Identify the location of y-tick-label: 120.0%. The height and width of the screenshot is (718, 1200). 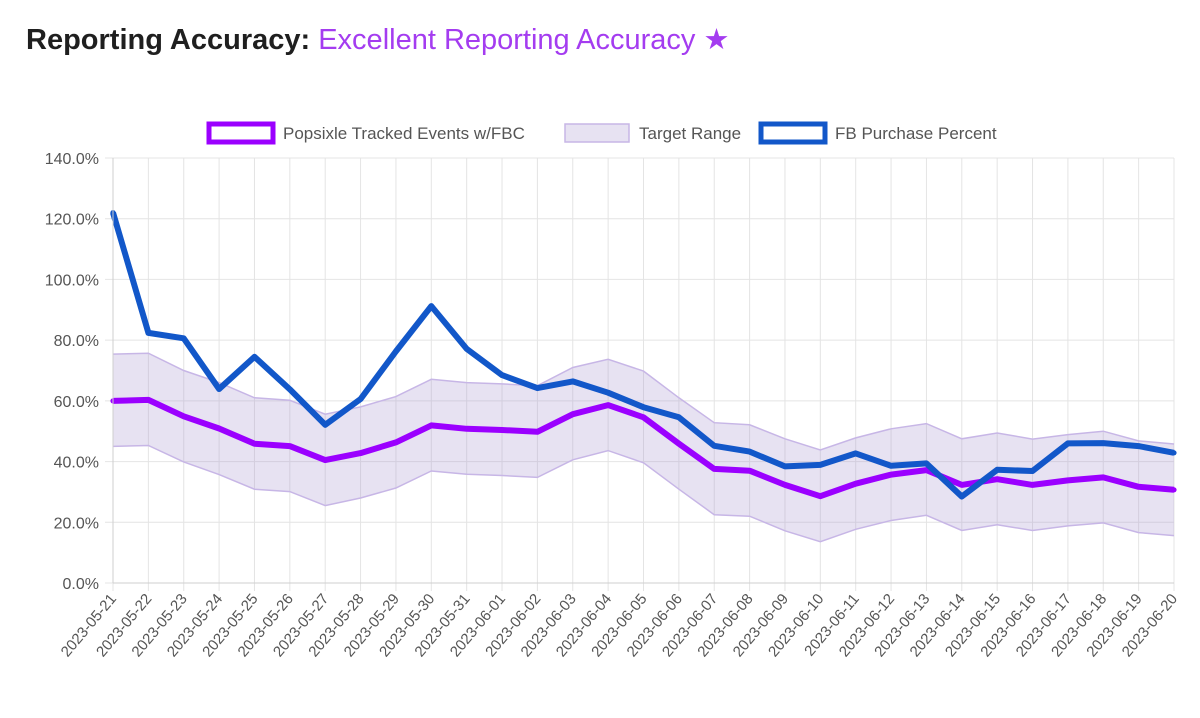
(72, 220).